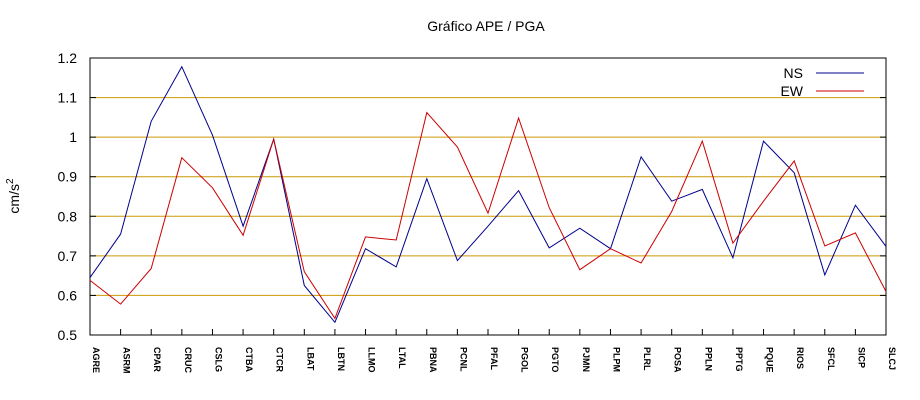  I want to click on x-tick-label: CSLG, so click(218, 359).